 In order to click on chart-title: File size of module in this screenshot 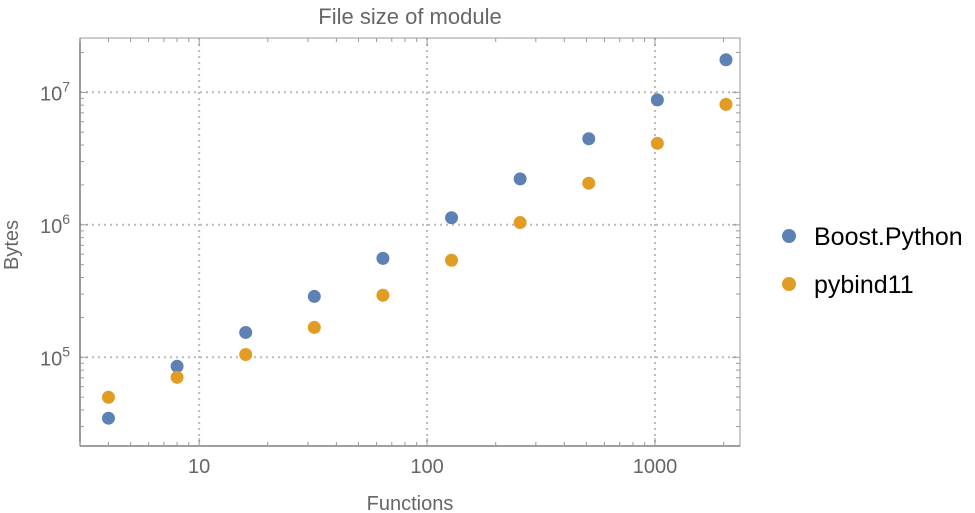, I will do `click(409, 16)`.